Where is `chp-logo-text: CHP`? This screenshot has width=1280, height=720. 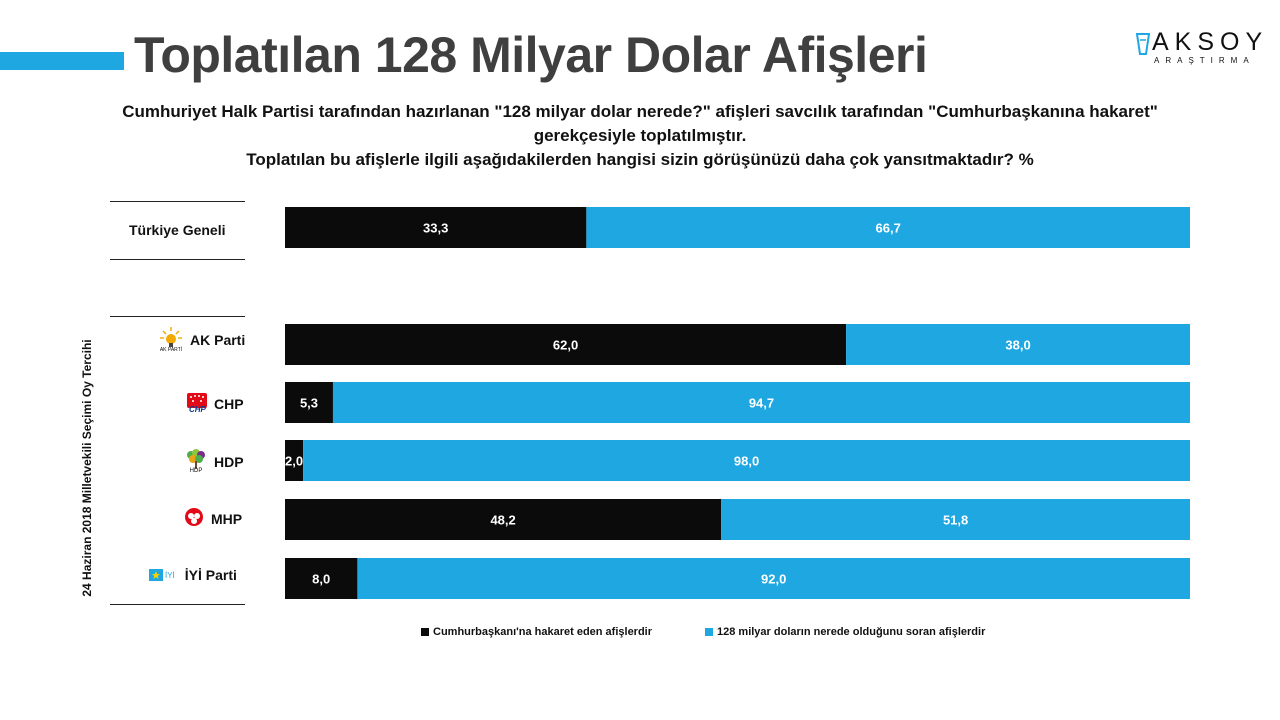
chp-logo-text: CHP is located at coordinates (197, 409).